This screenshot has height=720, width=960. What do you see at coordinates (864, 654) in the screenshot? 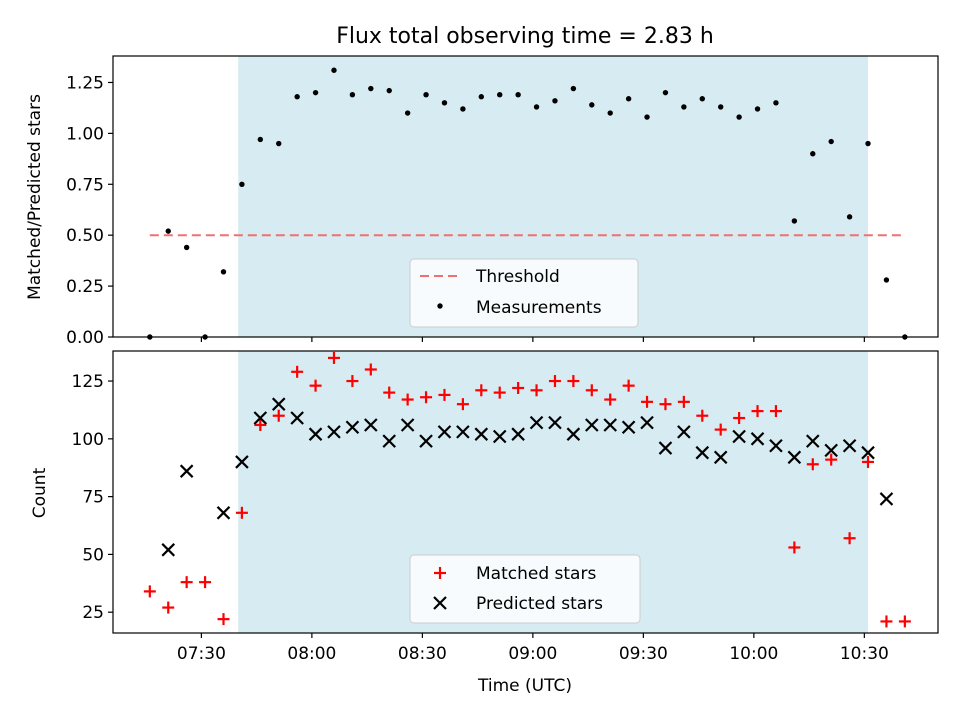
I see `x-tick-label: 10:30` at bounding box center [864, 654].